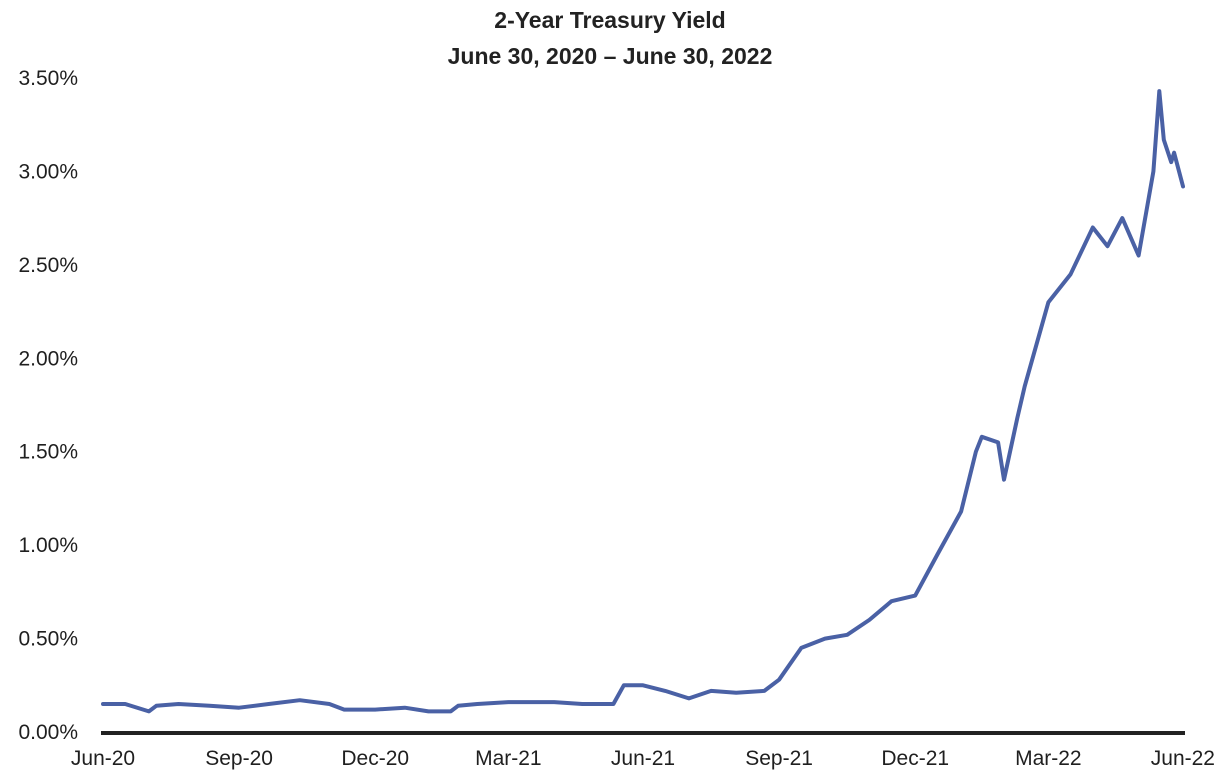 This screenshot has height=778, width=1221. Describe the element at coordinates (375, 758) in the screenshot. I see `x-tick-label: Dec-20` at that location.